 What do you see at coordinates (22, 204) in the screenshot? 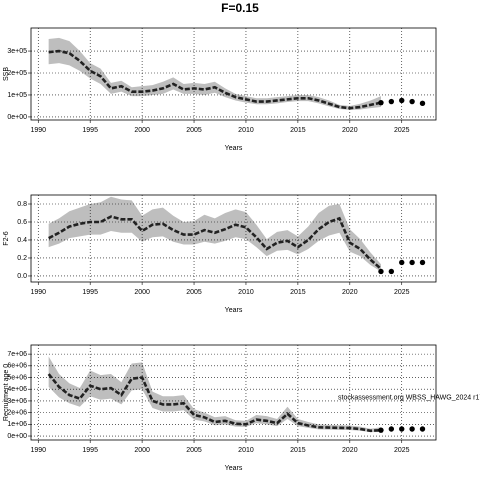
I see `y-tick-label: 0.8` at bounding box center [22, 204].